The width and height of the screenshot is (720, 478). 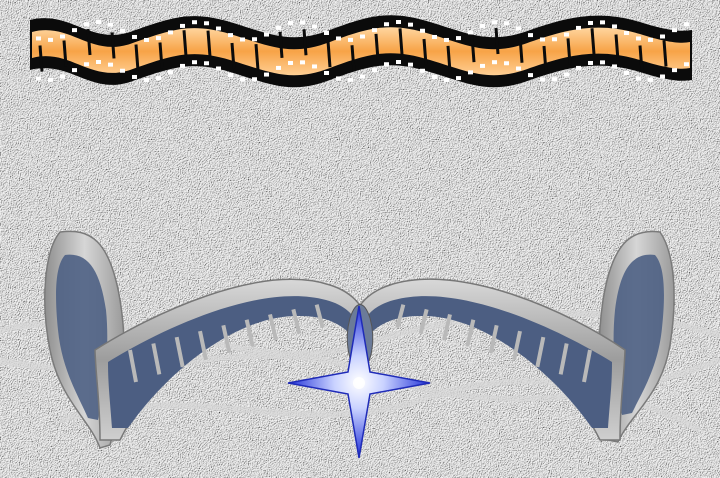 What do you see at coordinates (360, 343) in the screenshot?
I see `reel-frame-dividers` at bounding box center [360, 343].